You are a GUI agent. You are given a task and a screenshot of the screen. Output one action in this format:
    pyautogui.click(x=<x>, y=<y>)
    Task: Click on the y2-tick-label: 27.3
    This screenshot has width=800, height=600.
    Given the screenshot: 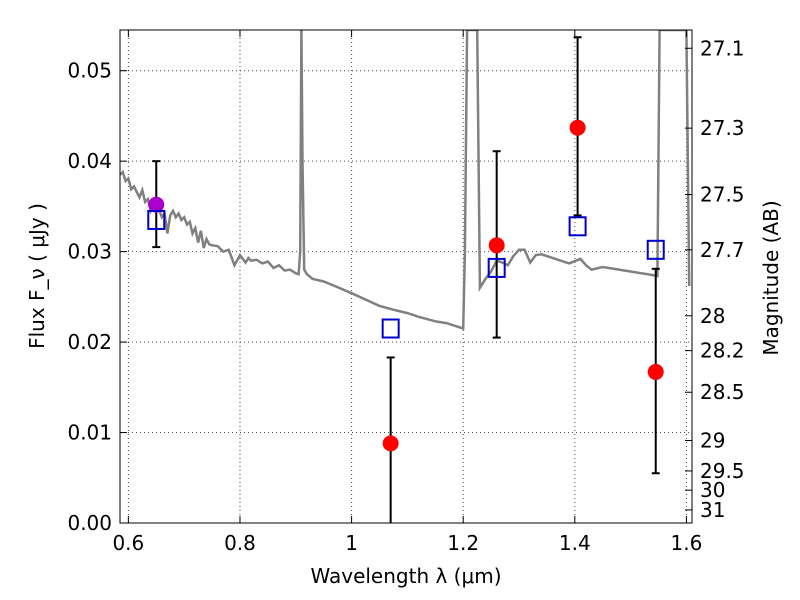 What is the action you would take?
    pyautogui.click(x=722, y=128)
    